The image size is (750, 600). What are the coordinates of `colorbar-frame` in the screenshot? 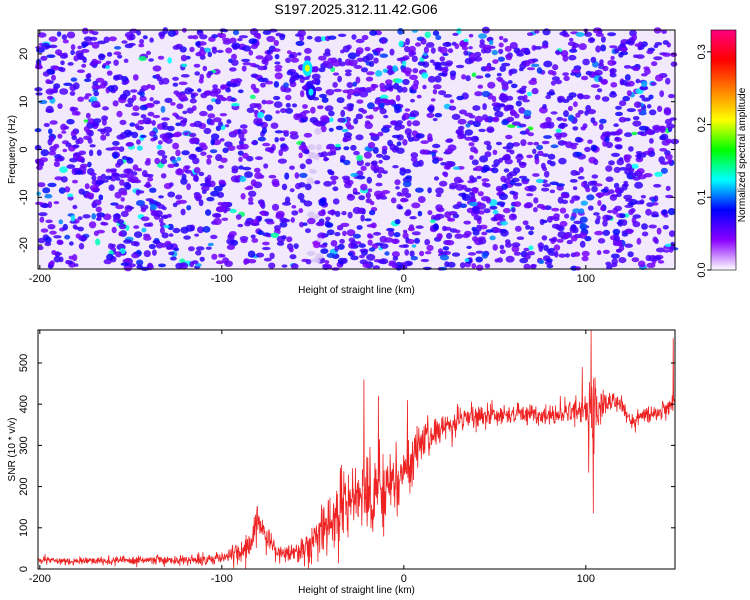 It's located at (723, 150).